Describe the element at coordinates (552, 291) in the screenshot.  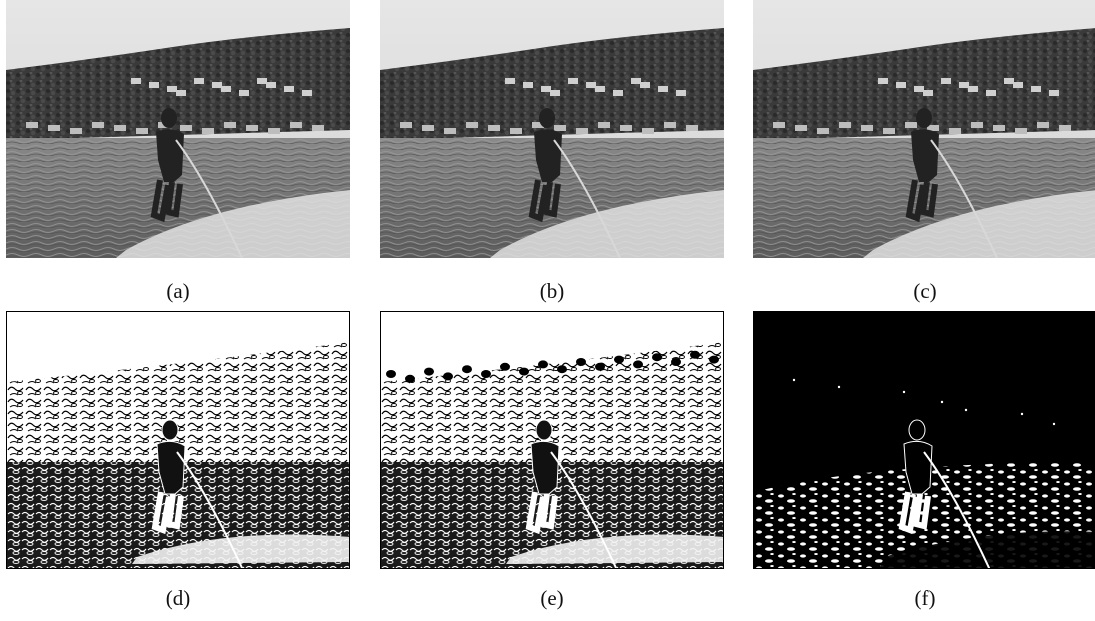
I see `caption: (b)` at that location.